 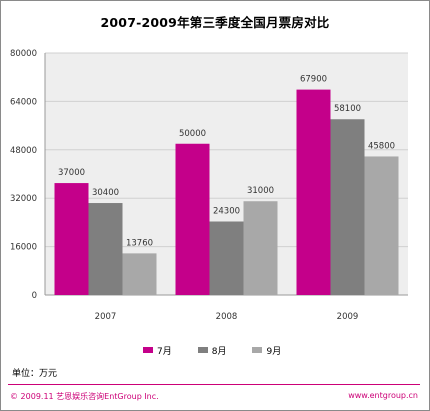 What do you see at coordinates (164, 351) in the screenshot?
I see `legend-label-7: 7月` at bounding box center [164, 351].